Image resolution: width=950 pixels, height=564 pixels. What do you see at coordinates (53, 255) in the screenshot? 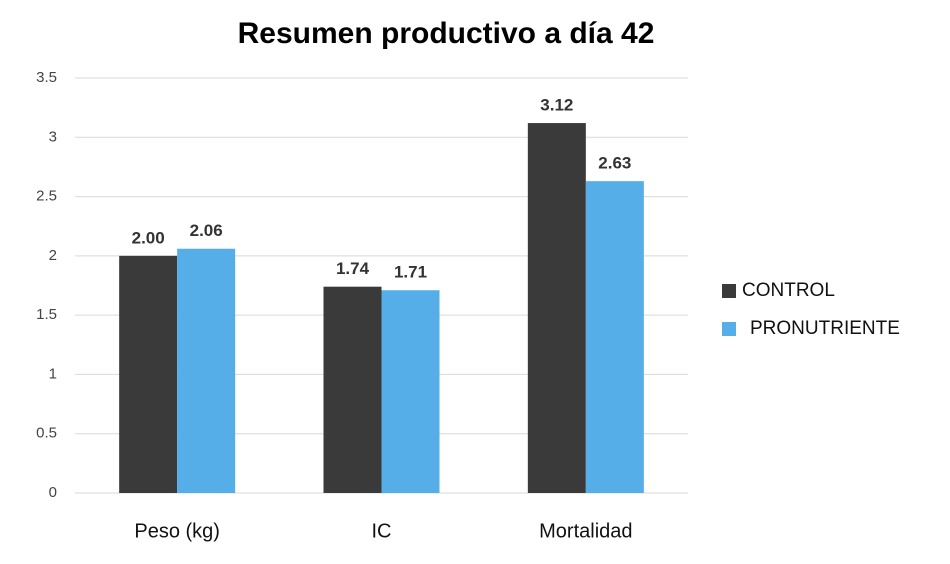
I see `y-tick-label: 2` at bounding box center [53, 255].